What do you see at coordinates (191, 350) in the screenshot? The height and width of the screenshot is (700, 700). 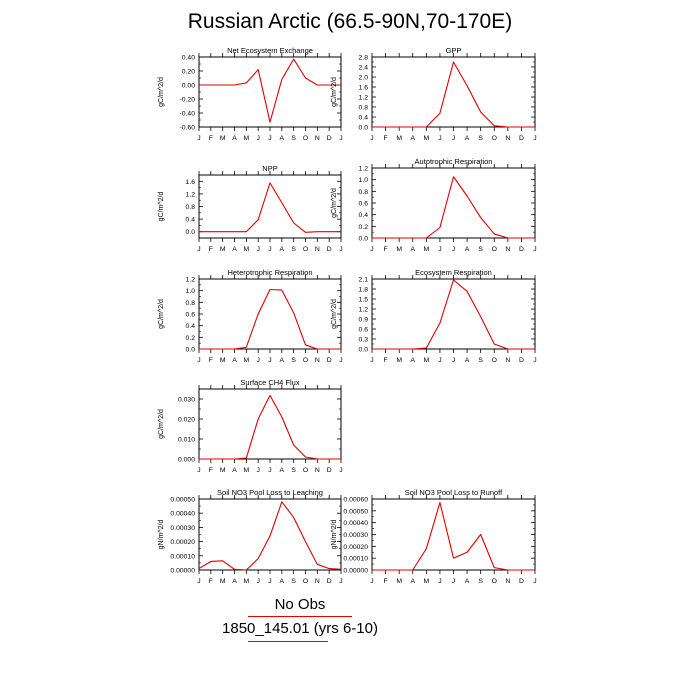 I see `y-tick-label: 0.0` at bounding box center [191, 350].